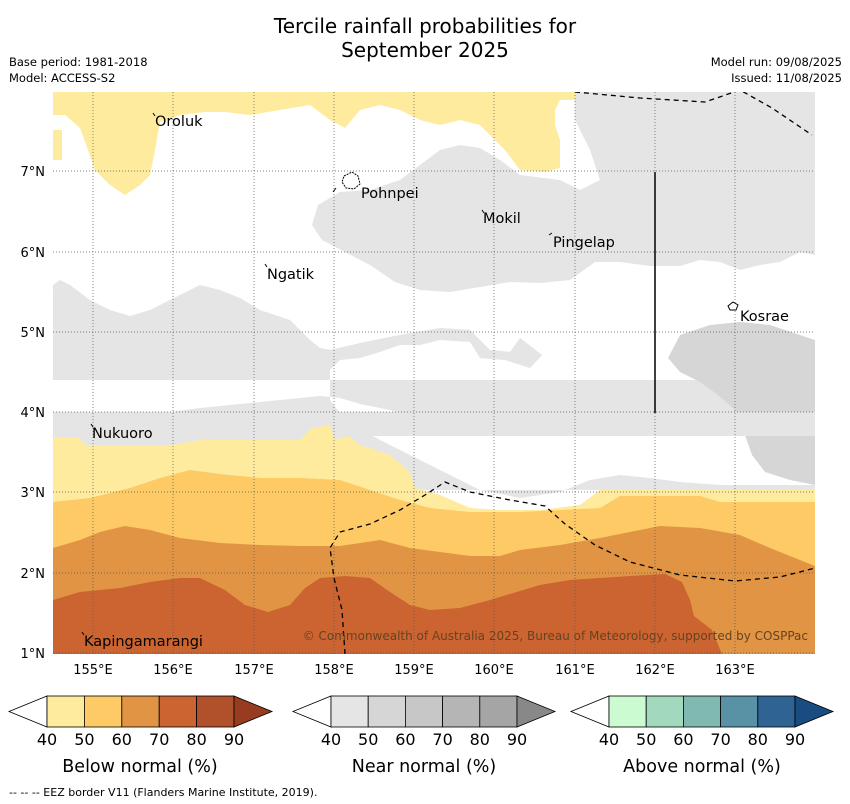 The width and height of the screenshot is (850, 804). I want to click on place-label-oroluk: Oroluk, so click(179, 122).